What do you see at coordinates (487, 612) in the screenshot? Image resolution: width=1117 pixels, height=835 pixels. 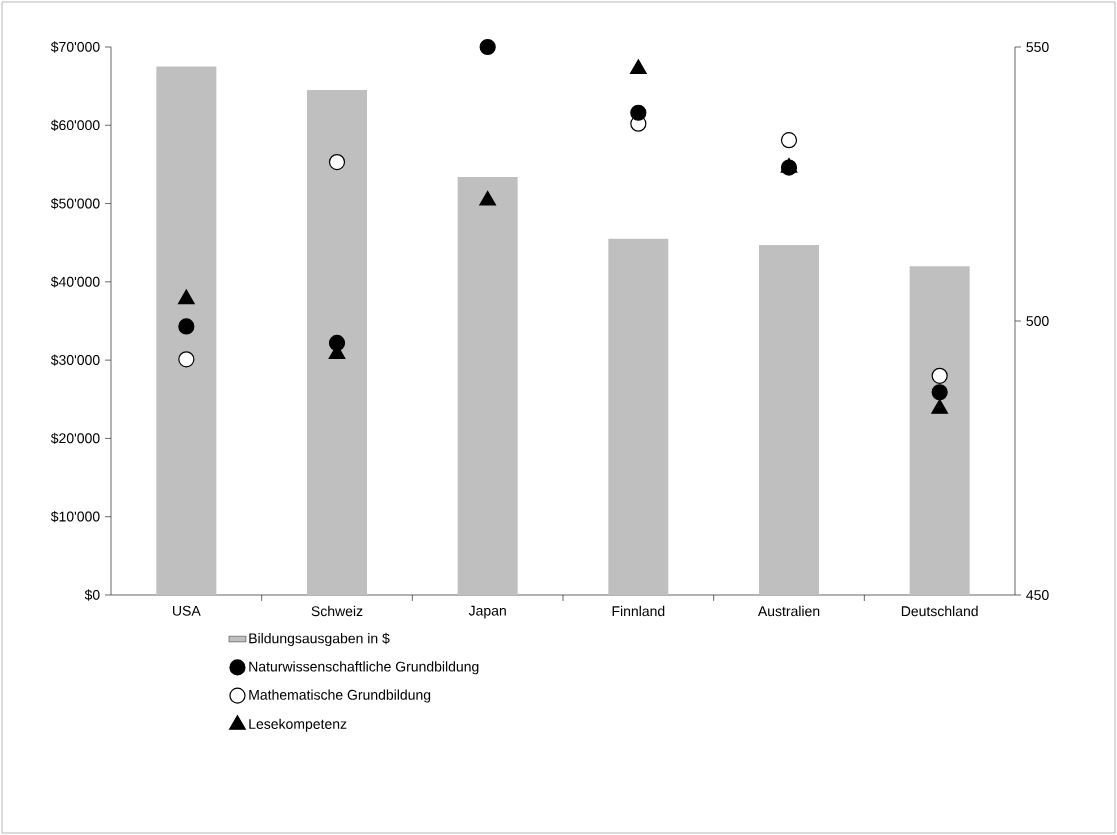 I see `x-tick-label: Japan` at bounding box center [487, 612].